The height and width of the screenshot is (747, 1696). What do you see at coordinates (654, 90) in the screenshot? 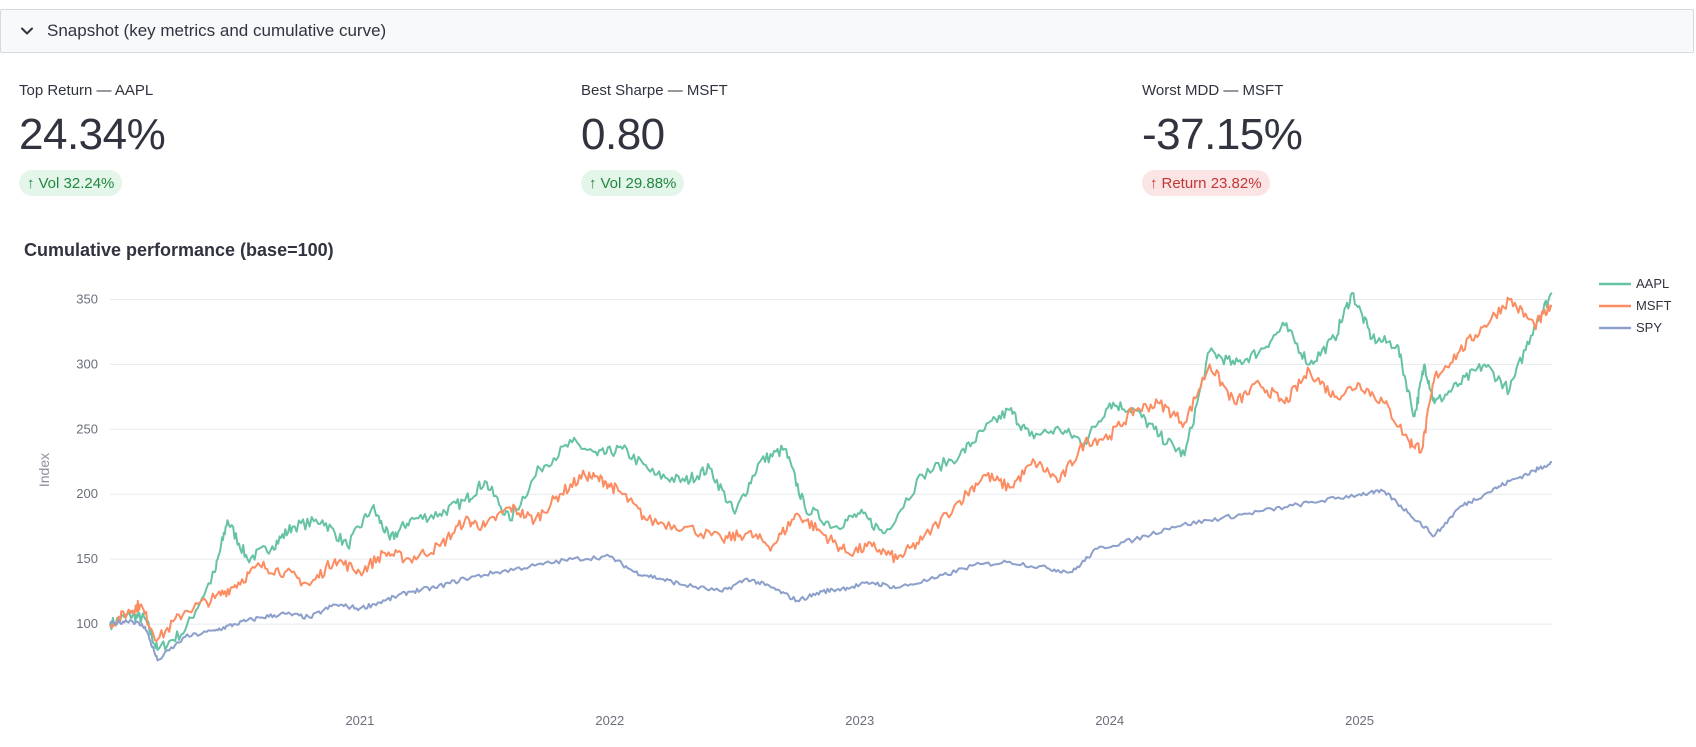
I see `metric-label: Best Sharpe — MSFT` at bounding box center [654, 90].